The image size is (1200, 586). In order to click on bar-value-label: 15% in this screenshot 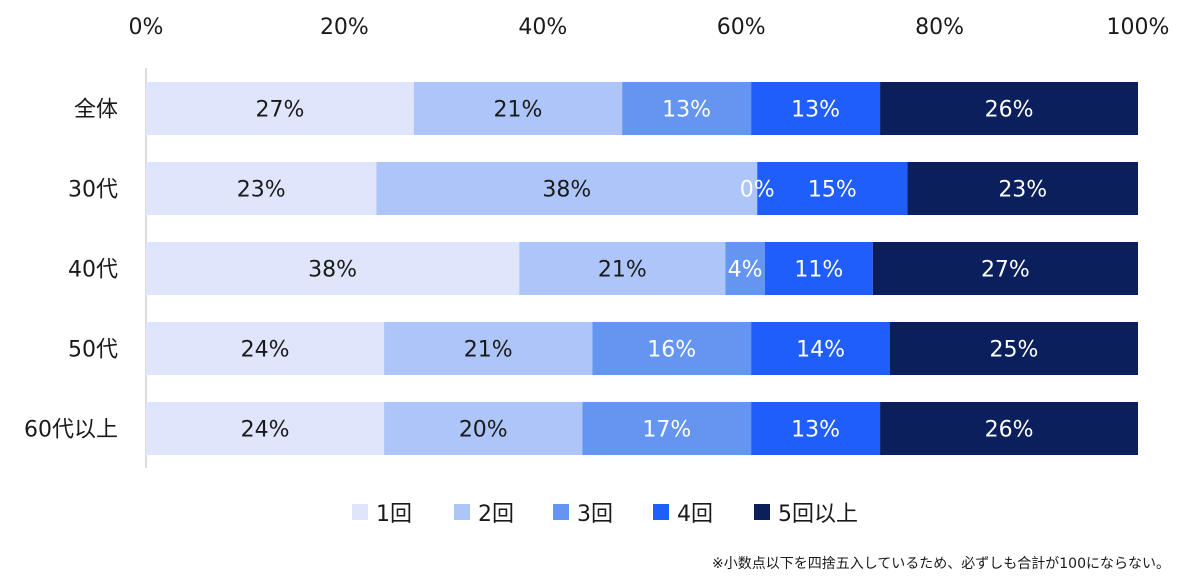, I will do `click(832, 190)`.